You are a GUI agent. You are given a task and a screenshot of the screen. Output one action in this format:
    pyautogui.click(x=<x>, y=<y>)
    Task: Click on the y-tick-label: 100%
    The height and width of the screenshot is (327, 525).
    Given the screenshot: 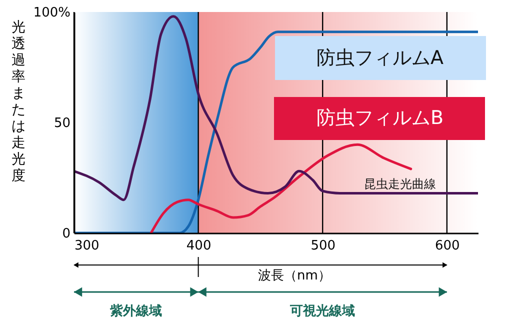 What is the action you would take?
    pyautogui.click(x=51, y=13)
    